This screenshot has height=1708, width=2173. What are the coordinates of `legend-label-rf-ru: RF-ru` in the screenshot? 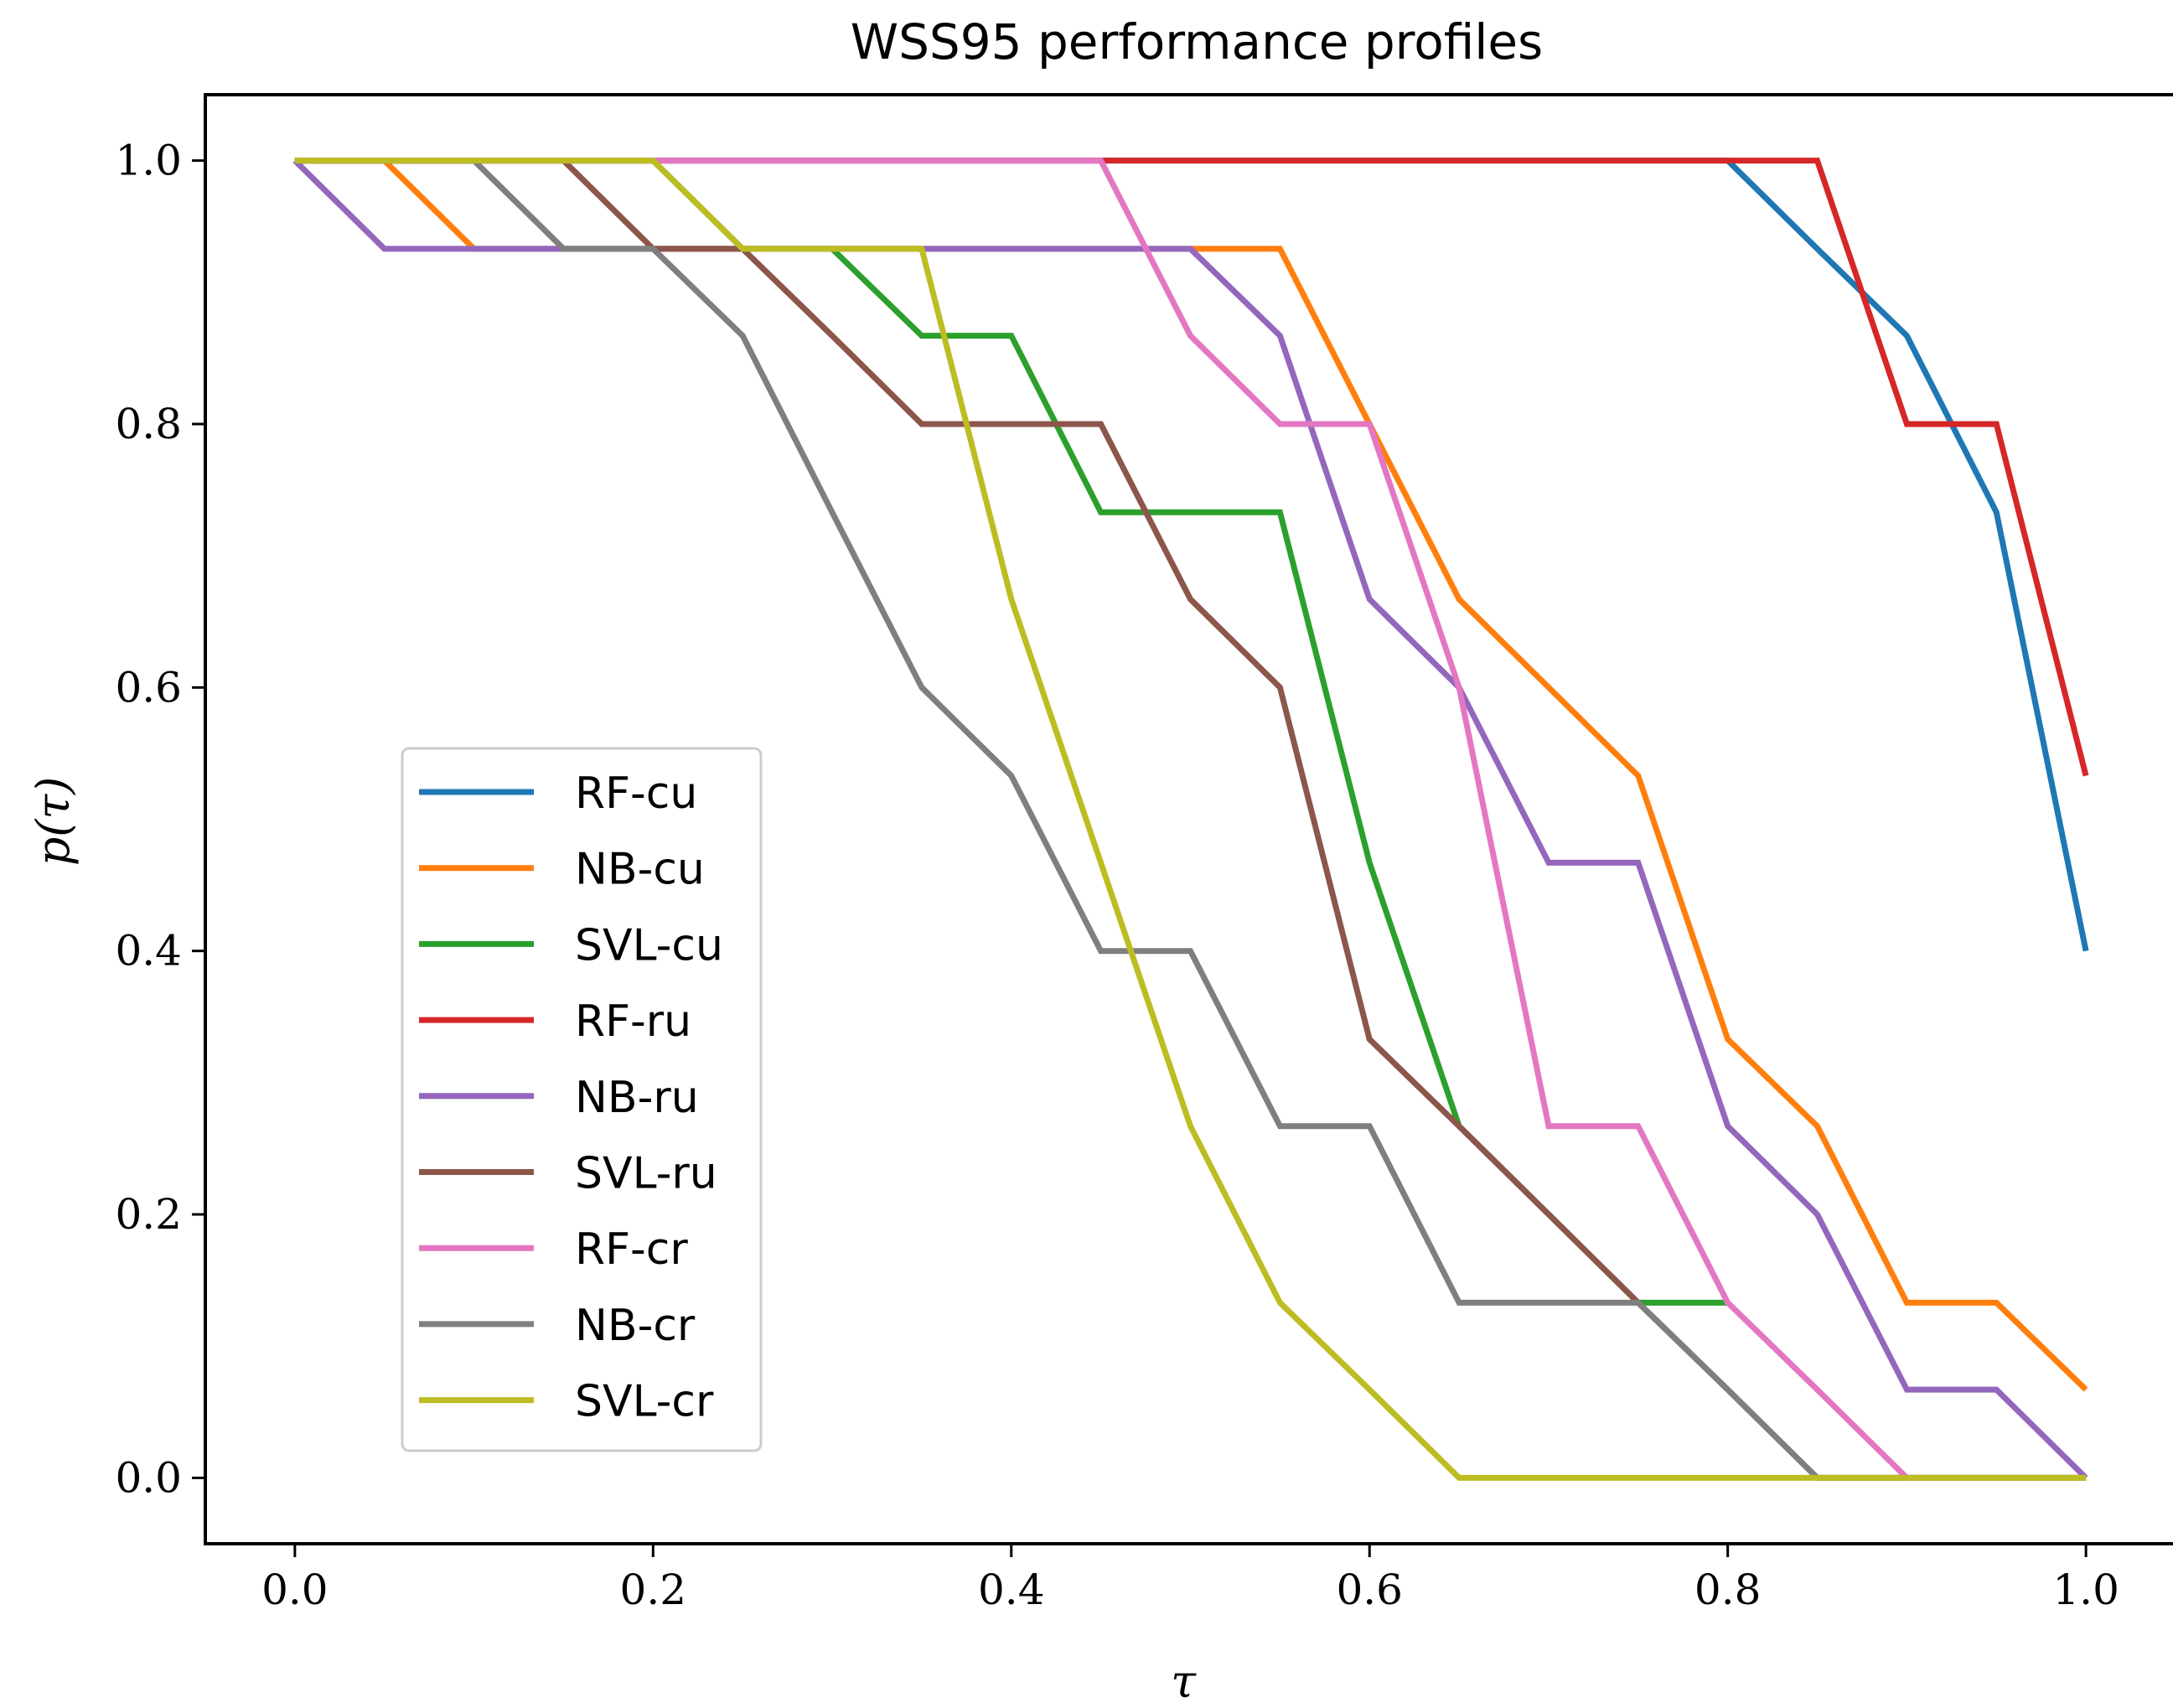 It's located at (633, 1022).